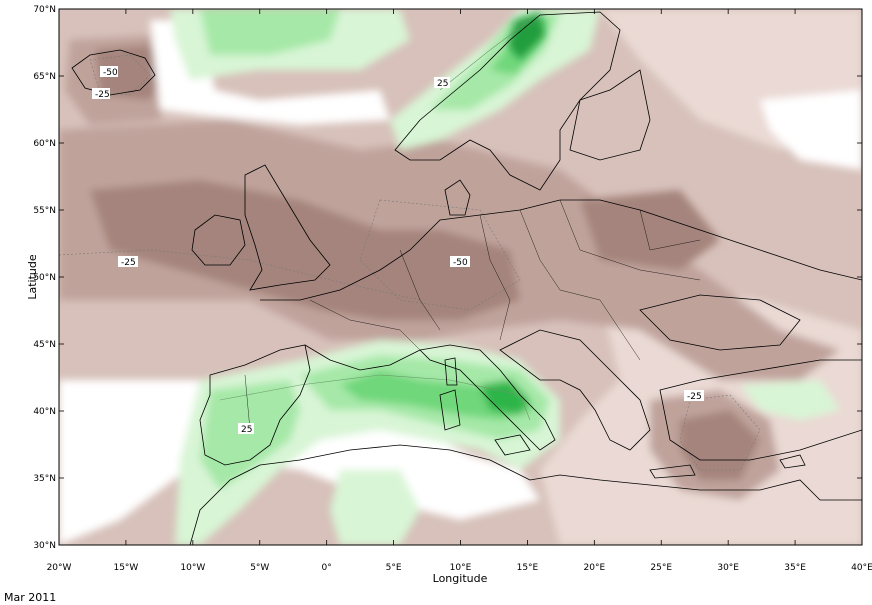  I want to click on contour-label-bg-iceland-b, so click(101, 93).